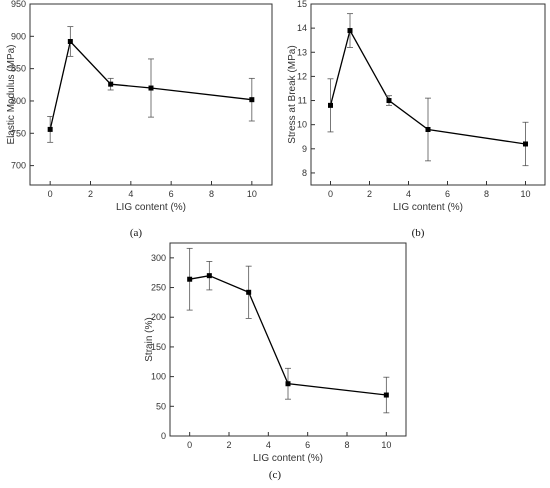 The image size is (550, 488). I want to click on y-axis-label: Stress at Break (MPa), so click(292, 94).